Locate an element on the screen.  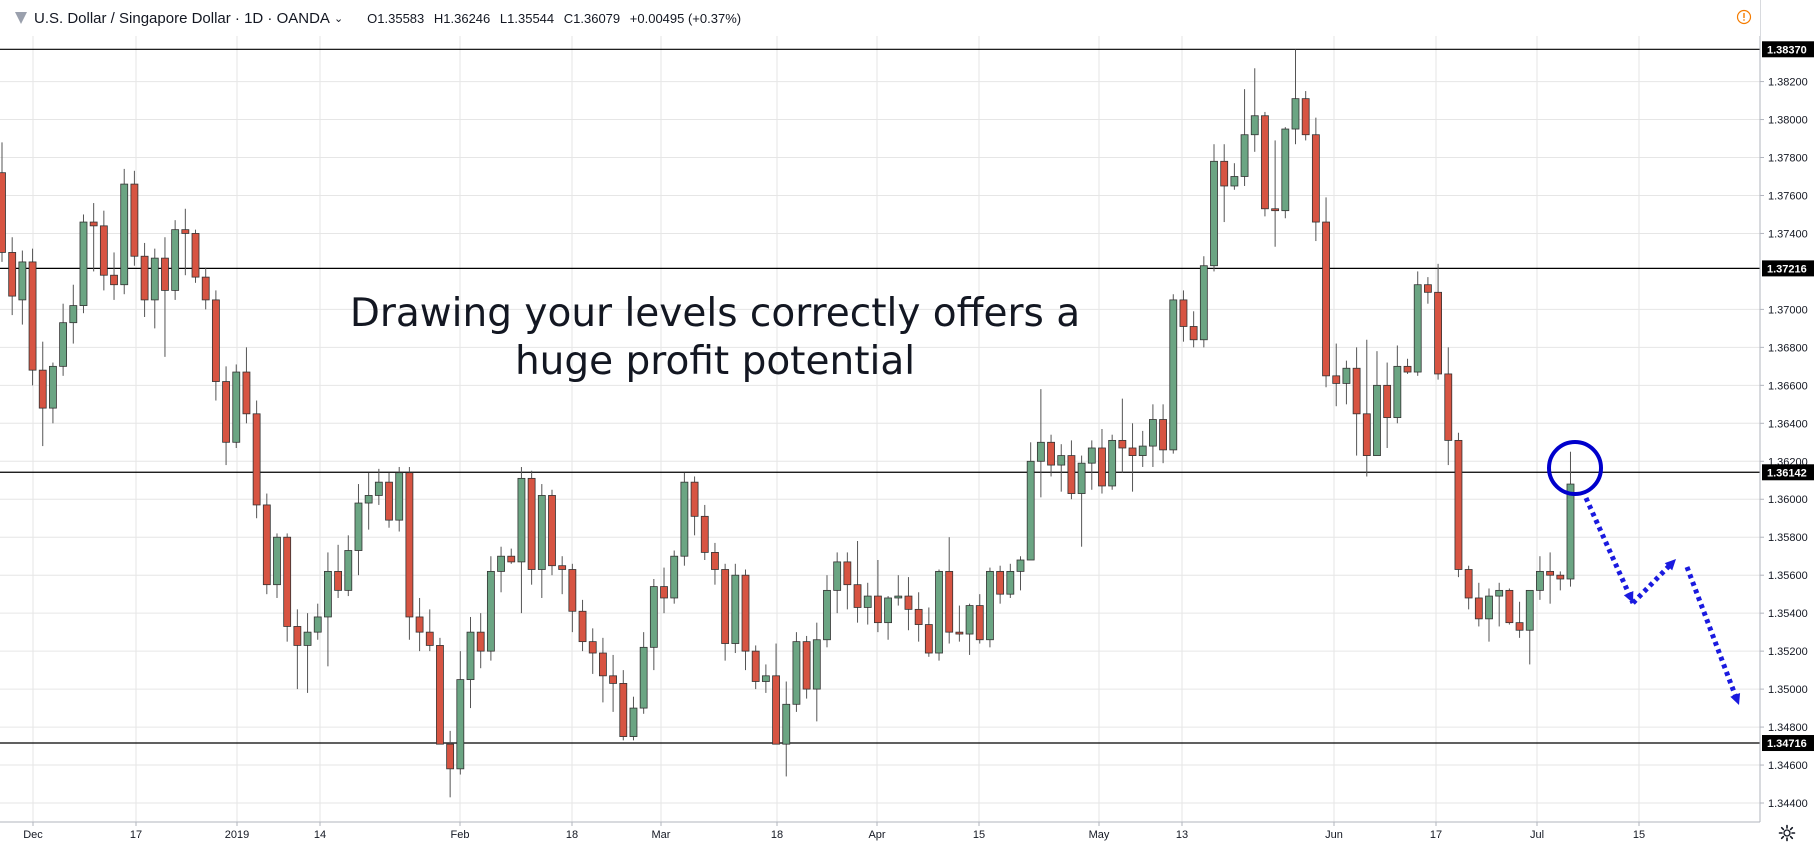
settings-icon is located at coordinates (1787, 833).